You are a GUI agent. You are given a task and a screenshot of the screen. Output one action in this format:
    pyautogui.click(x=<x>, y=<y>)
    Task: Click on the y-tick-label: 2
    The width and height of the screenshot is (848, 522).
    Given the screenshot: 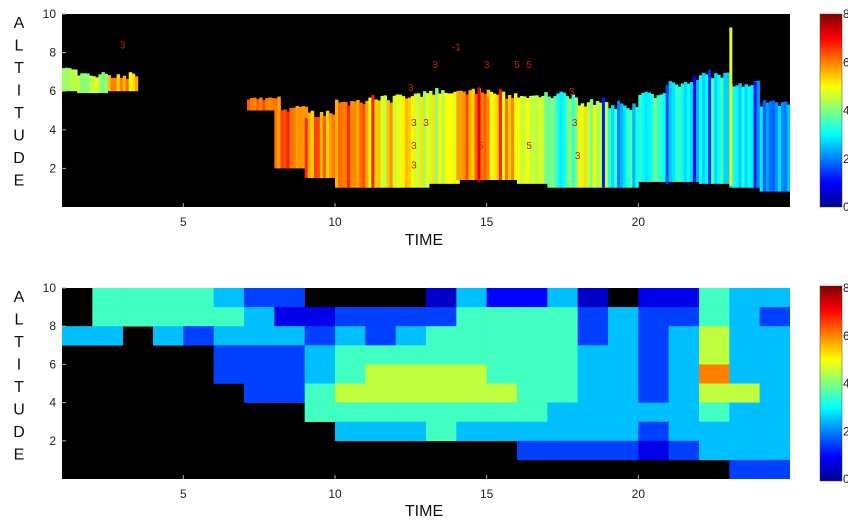 What is the action you would take?
    pyautogui.click(x=52, y=441)
    